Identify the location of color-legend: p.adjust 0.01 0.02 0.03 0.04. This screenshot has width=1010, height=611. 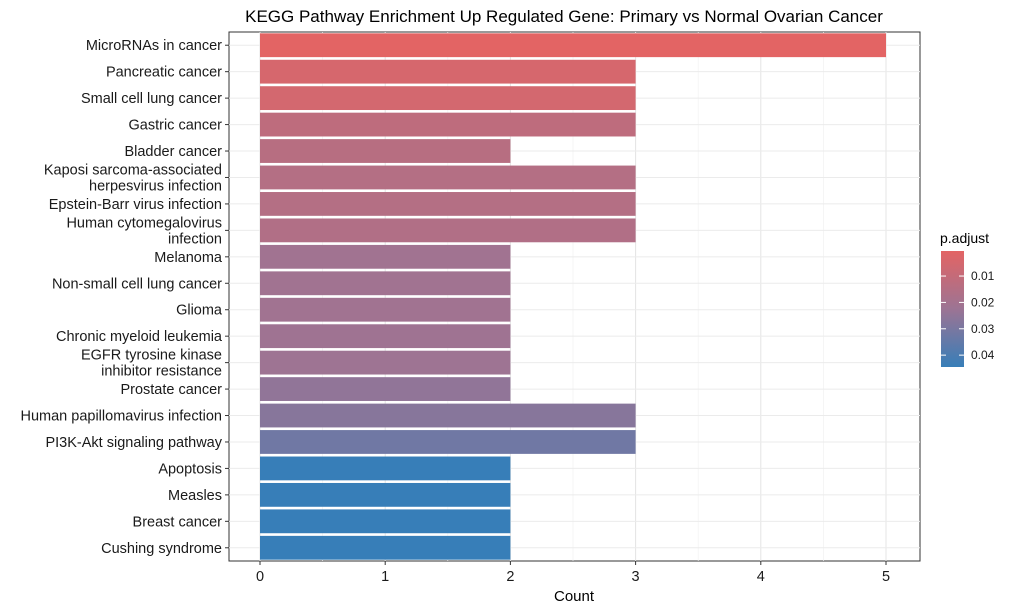
(967, 298).